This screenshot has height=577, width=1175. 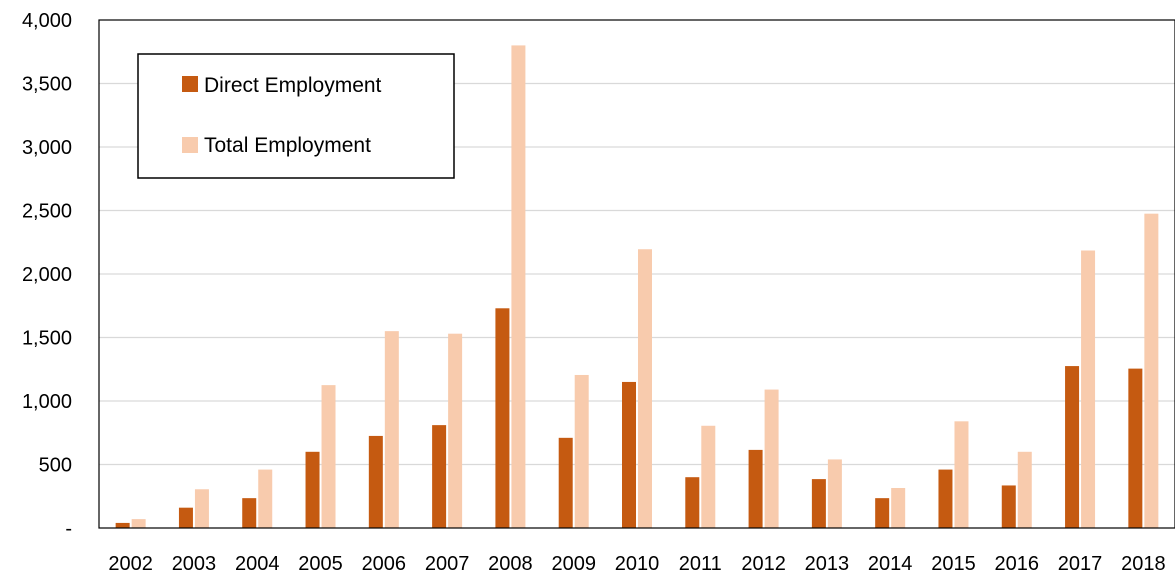 What do you see at coordinates (1080, 564) in the screenshot?
I see `x-tick-label: 2017` at bounding box center [1080, 564].